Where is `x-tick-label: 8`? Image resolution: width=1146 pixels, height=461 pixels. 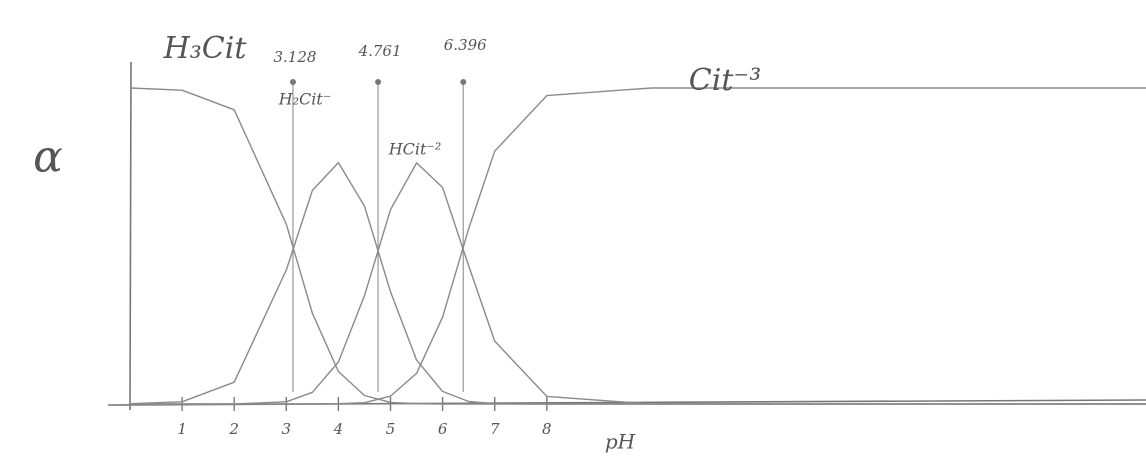 x-tick-label: 8 is located at coordinates (547, 429).